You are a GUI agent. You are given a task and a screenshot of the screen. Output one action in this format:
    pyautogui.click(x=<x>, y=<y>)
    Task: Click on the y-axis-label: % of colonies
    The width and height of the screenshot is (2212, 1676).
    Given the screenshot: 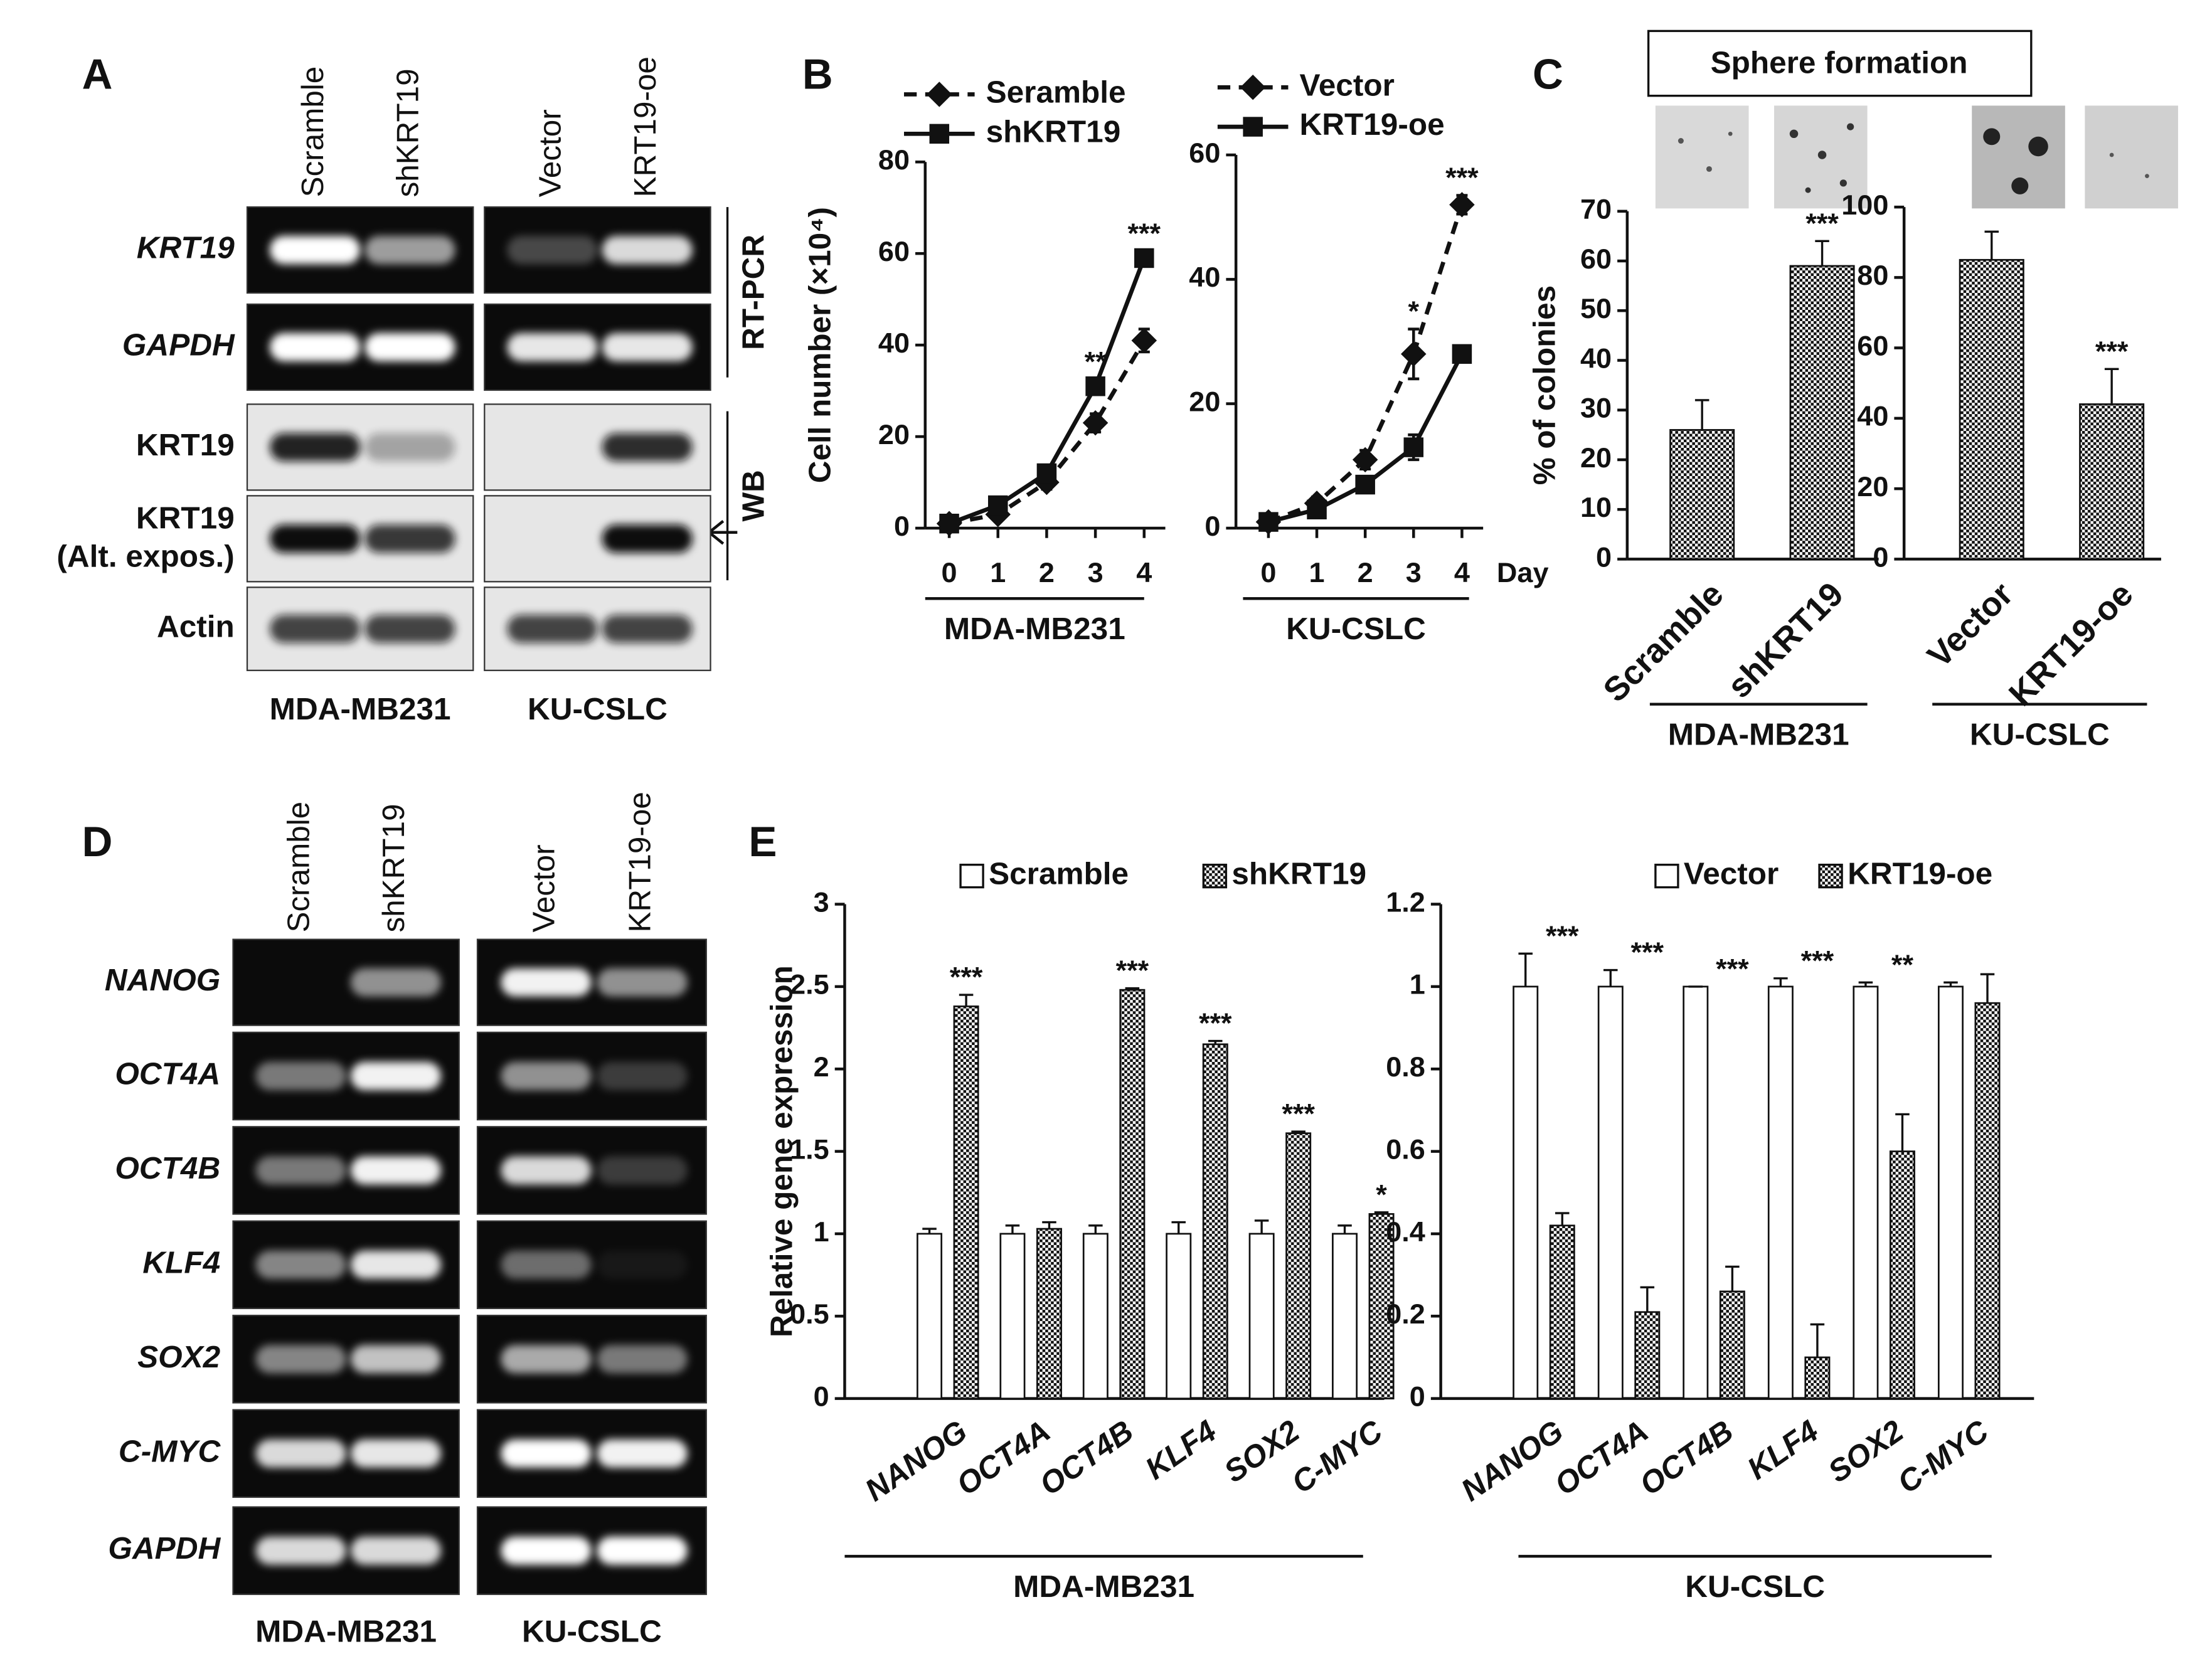 What is the action you would take?
    pyautogui.click(x=1545, y=385)
    